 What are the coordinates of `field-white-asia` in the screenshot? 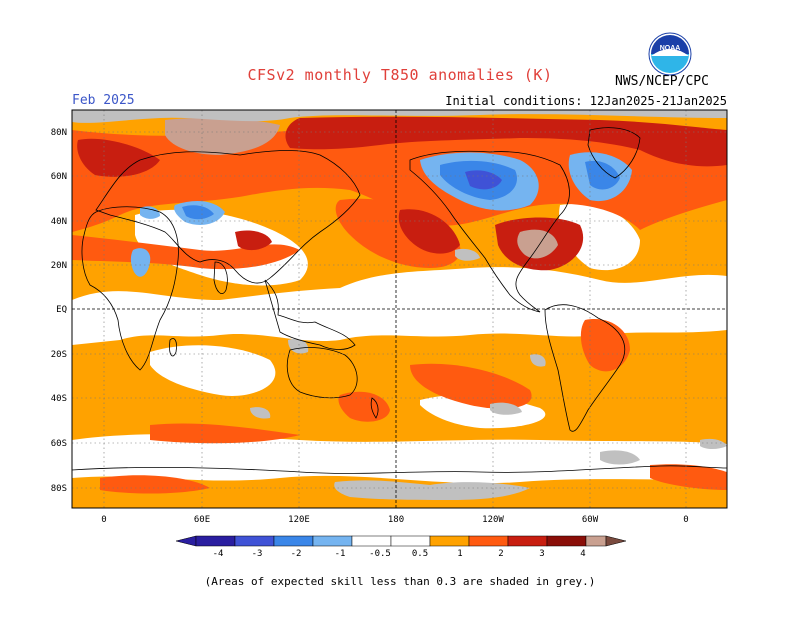 It's located at (221, 247).